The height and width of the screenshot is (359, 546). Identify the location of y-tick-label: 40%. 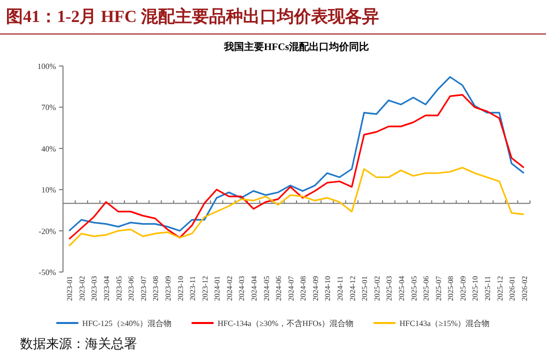
(48, 149).